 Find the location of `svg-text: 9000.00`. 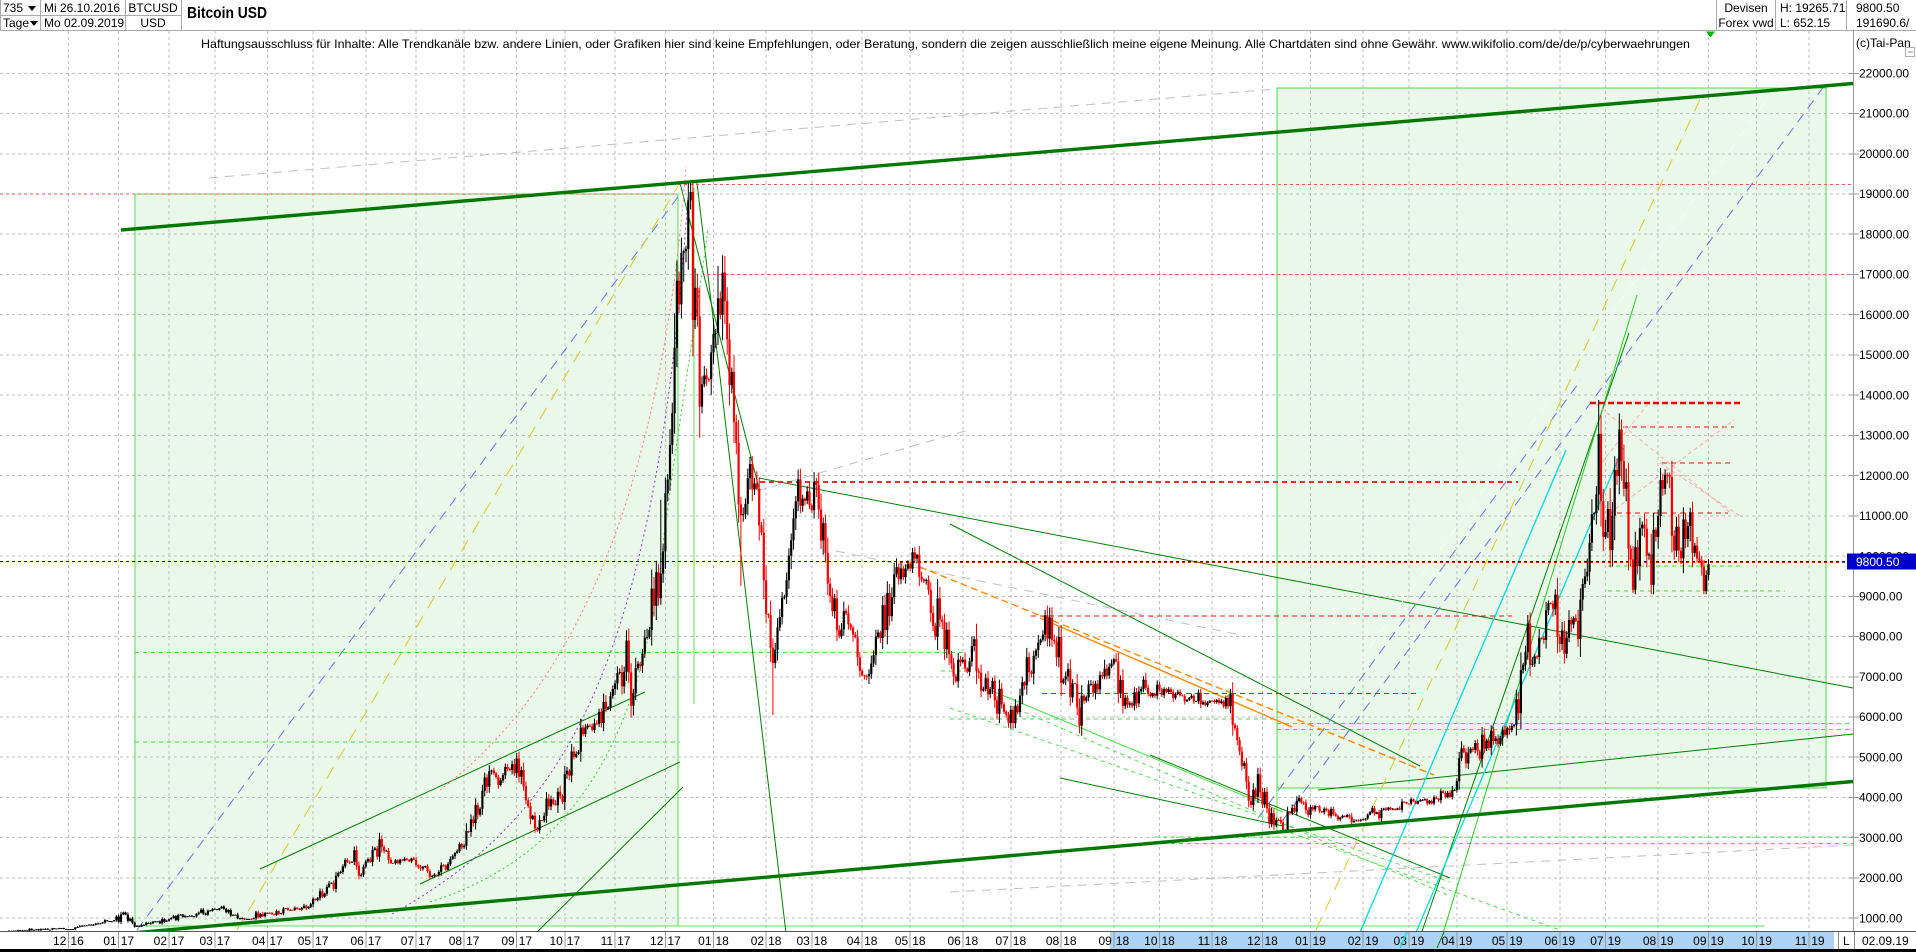

svg-text: 9000.00 is located at coordinates (1881, 597).